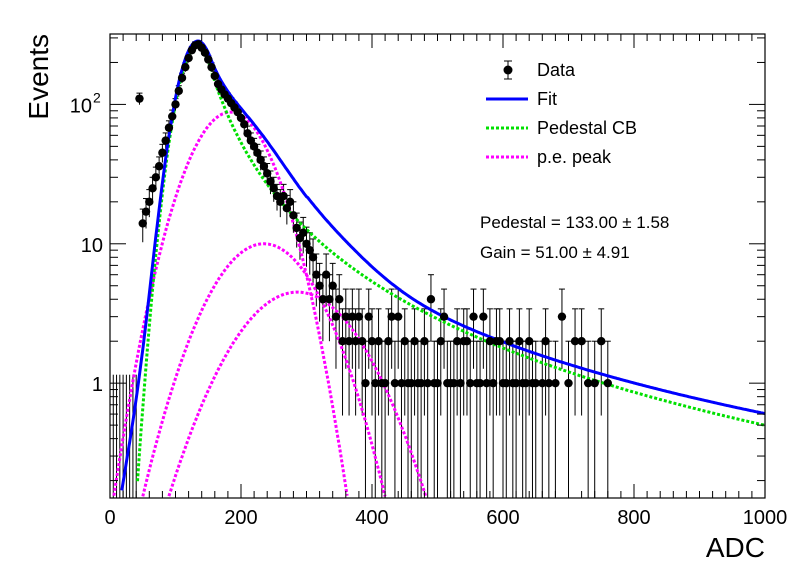 This screenshot has width=796, height=572. Describe the element at coordinates (508, 70) in the screenshot. I see `legend-marker-data` at that location.